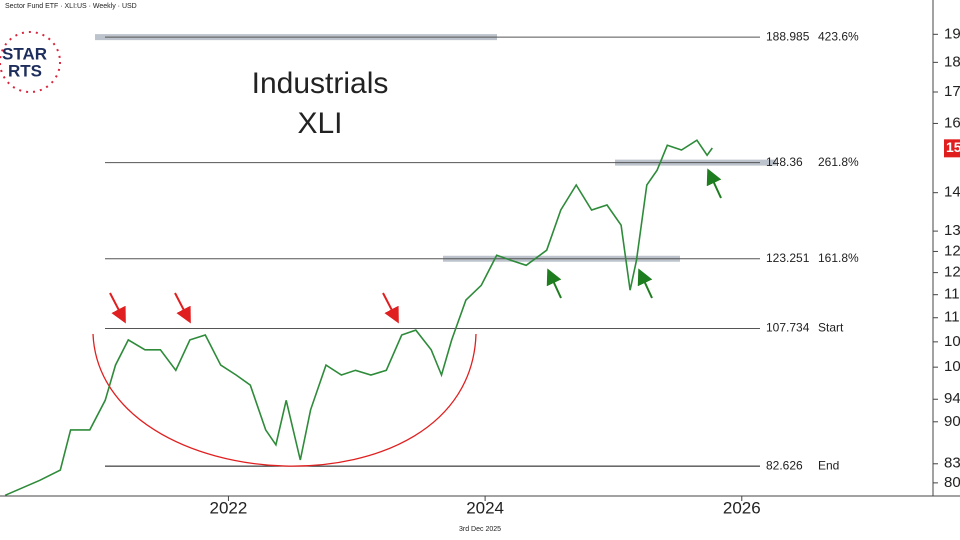 The width and height of the screenshot is (960, 540). Describe the element at coordinates (952, 398) in the screenshot. I see `y-tick-label: 94` at that location.